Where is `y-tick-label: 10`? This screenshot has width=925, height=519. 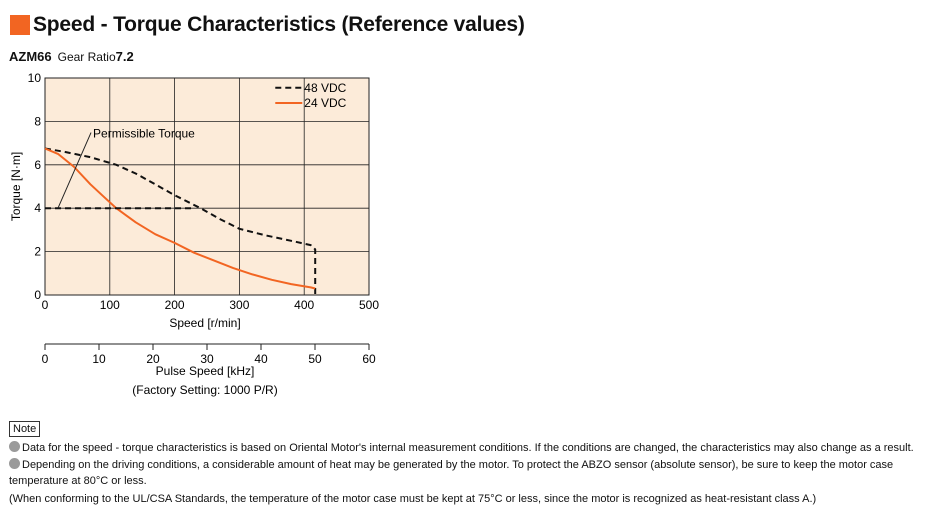
y-tick-label: 10 is located at coordinates (35, 78).